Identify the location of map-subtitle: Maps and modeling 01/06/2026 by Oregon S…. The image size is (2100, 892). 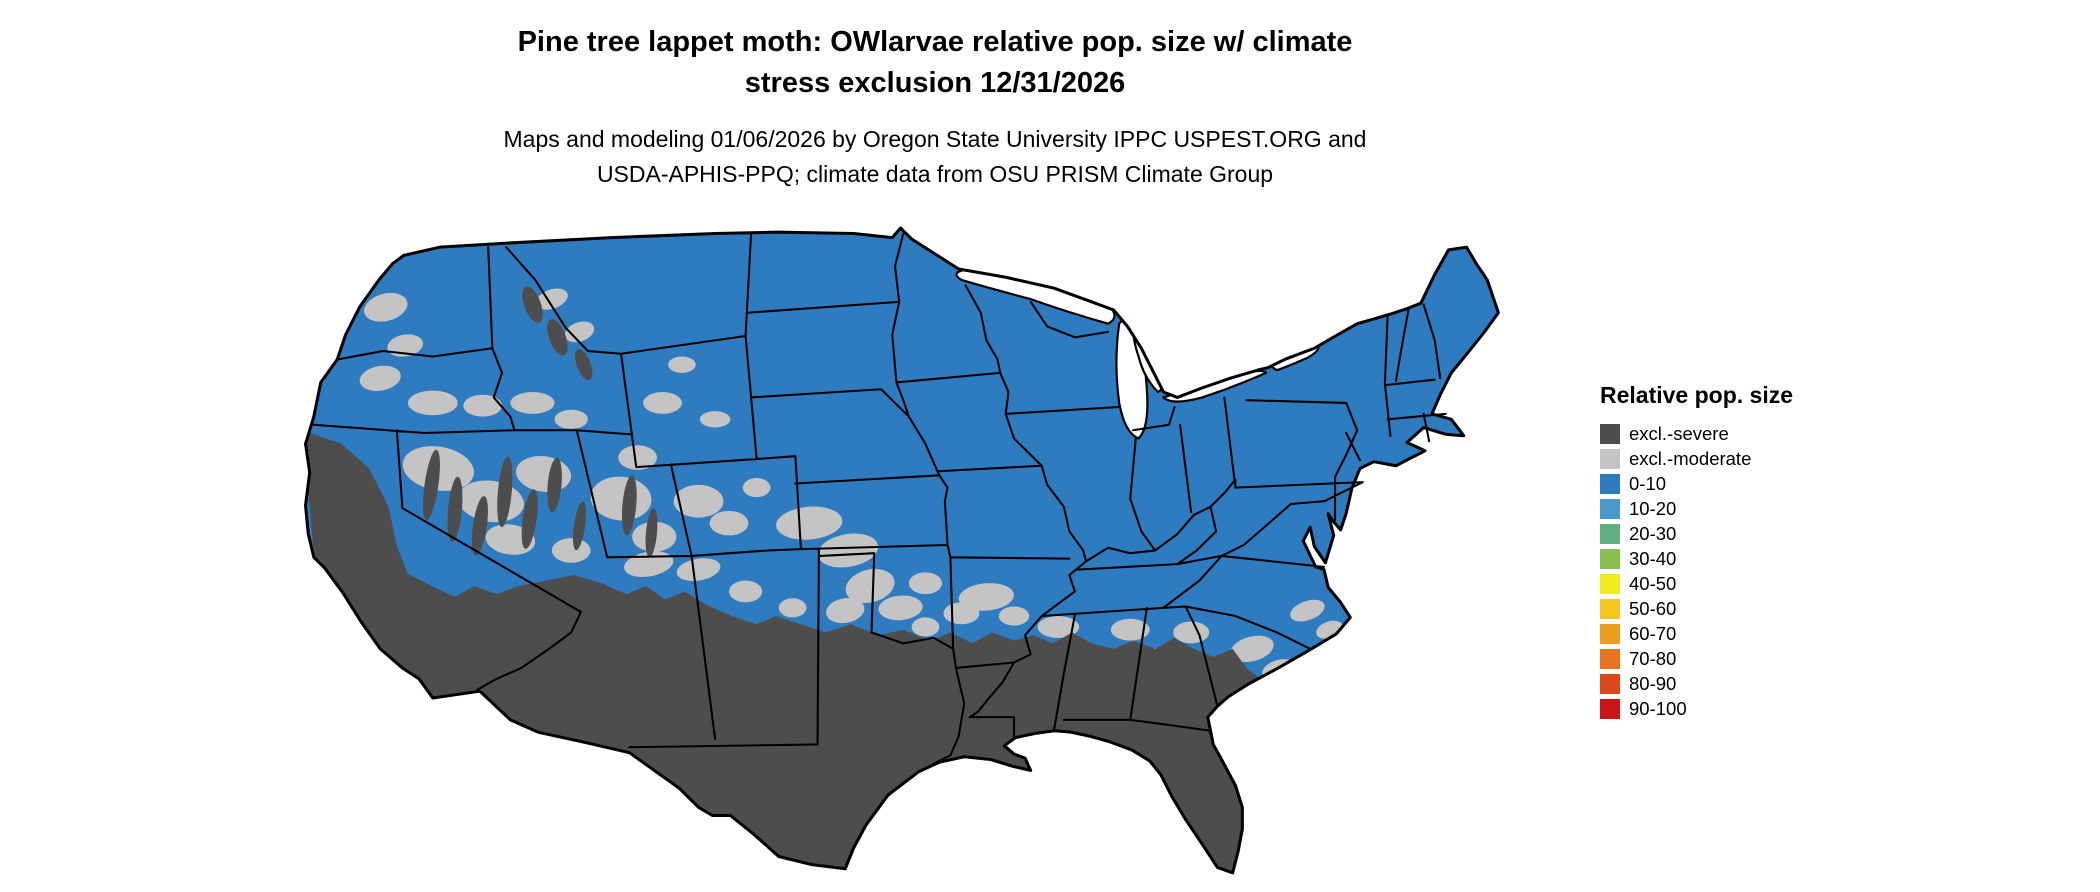
(935, 156).